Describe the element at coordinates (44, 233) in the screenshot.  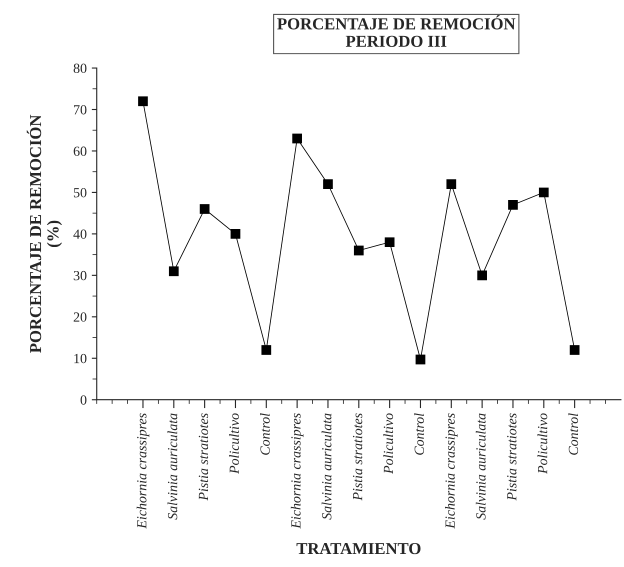
I see `y-axis-title: PORCENTAJE DE REMOCIÓN (%)` at that location.